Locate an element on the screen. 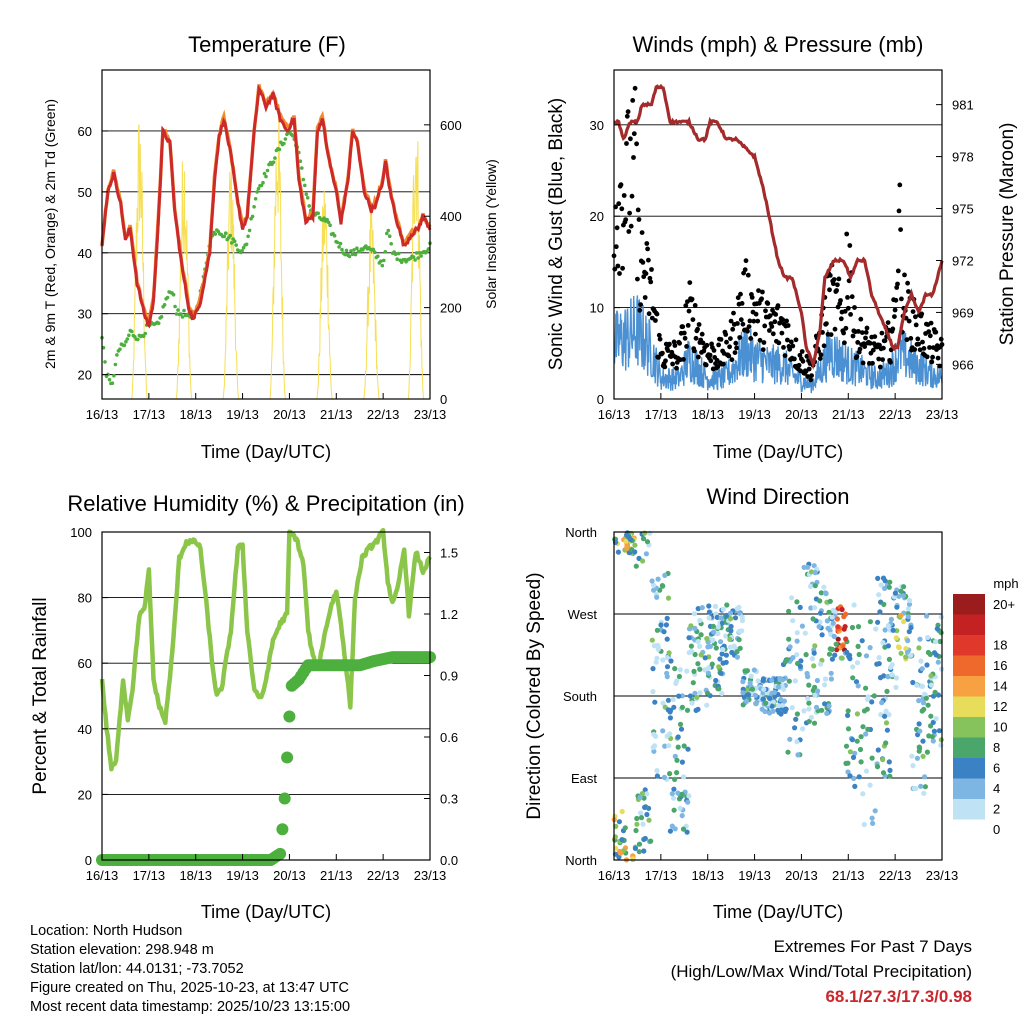 The image size is (1024, 1024). wind-y2tick-label: 966 is located at coordinates (963, 364).